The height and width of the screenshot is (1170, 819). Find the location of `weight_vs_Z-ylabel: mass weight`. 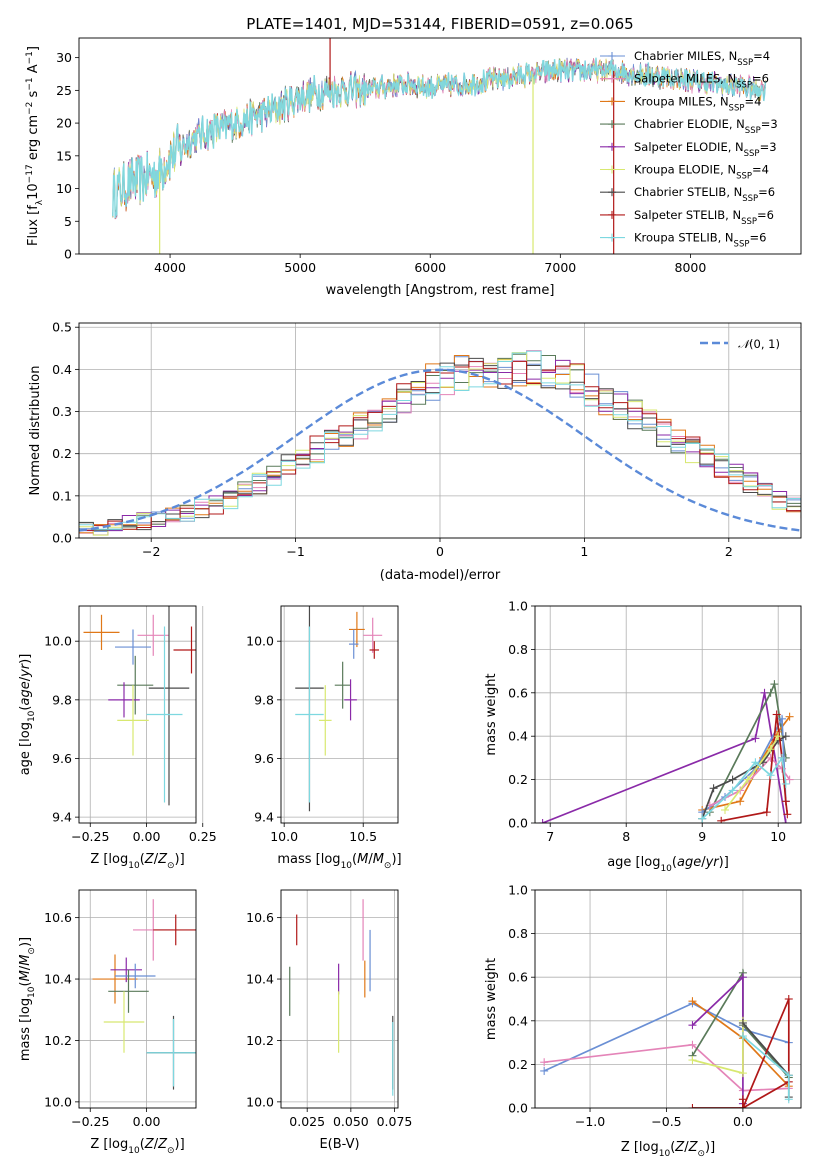

weight_vs_Z-ylabel: mass weight is located at coordinates (491, 999).